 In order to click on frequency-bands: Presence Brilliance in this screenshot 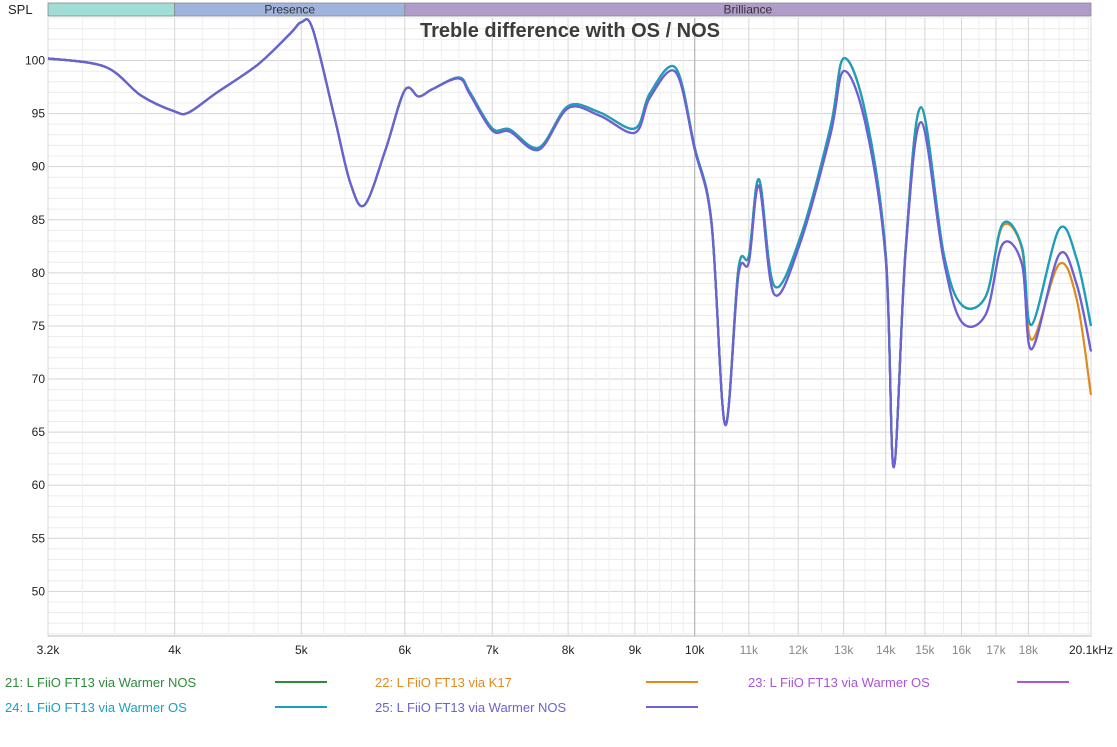, I will do `click(569, 9)`.